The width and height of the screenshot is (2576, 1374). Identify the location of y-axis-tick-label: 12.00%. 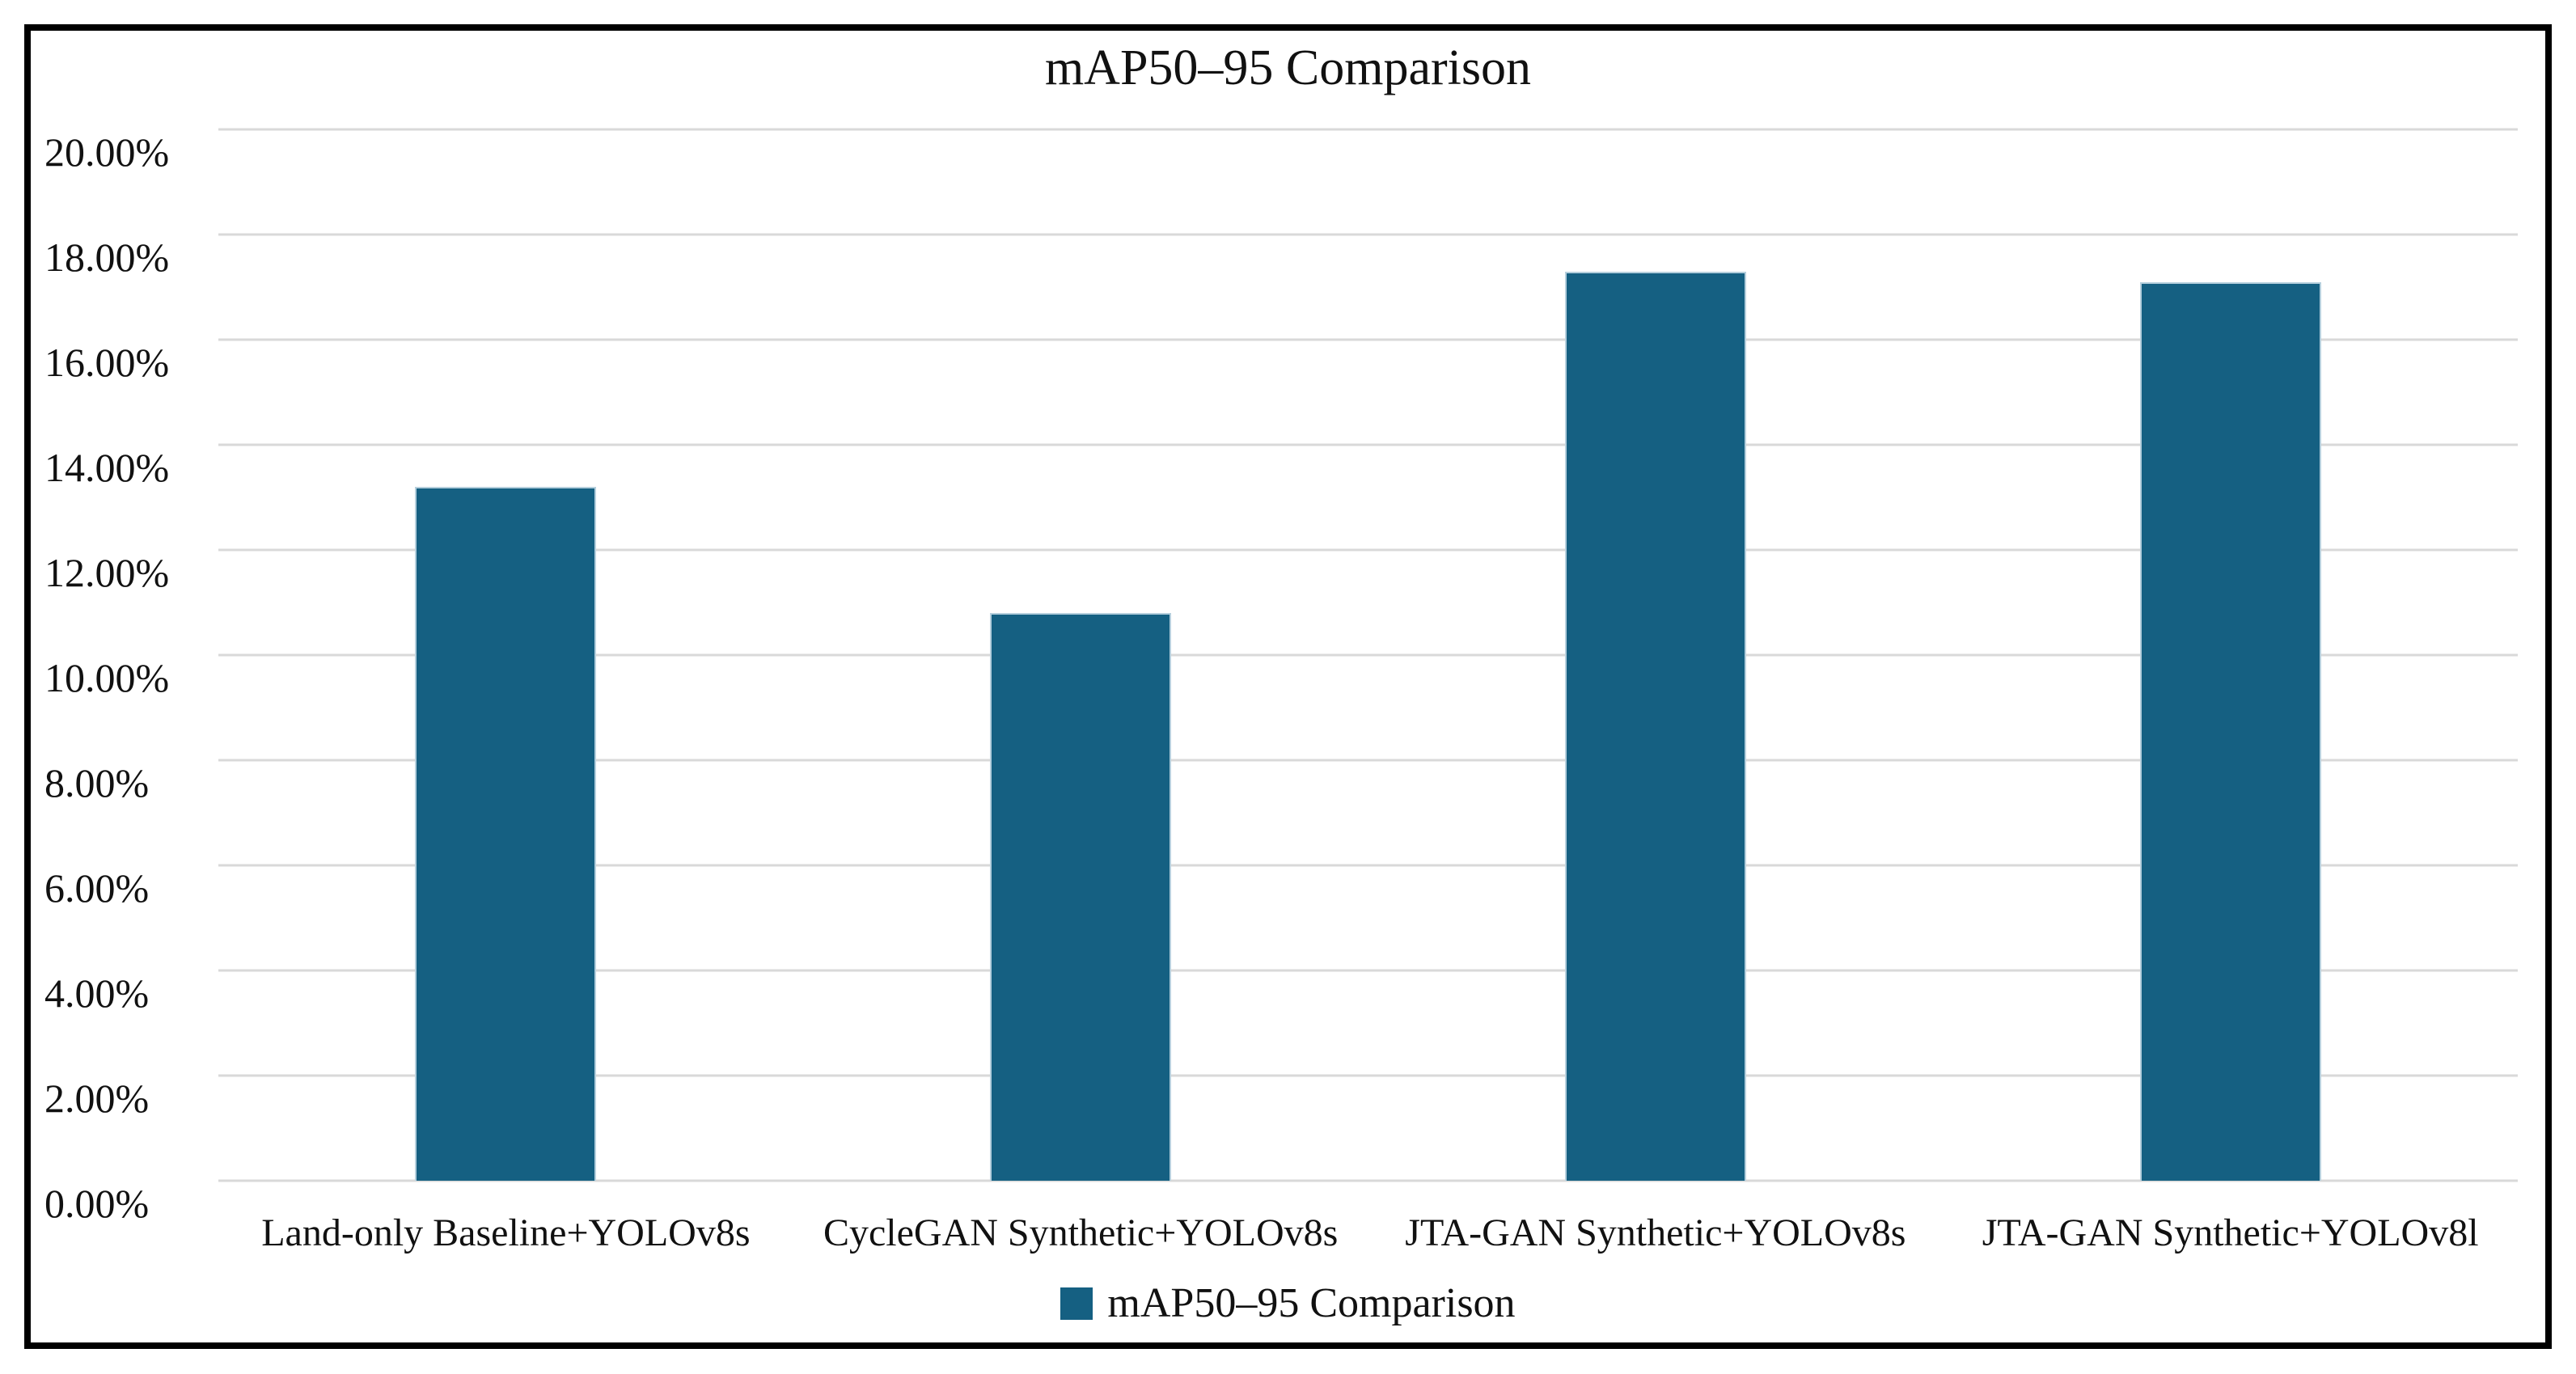
(107, 572).